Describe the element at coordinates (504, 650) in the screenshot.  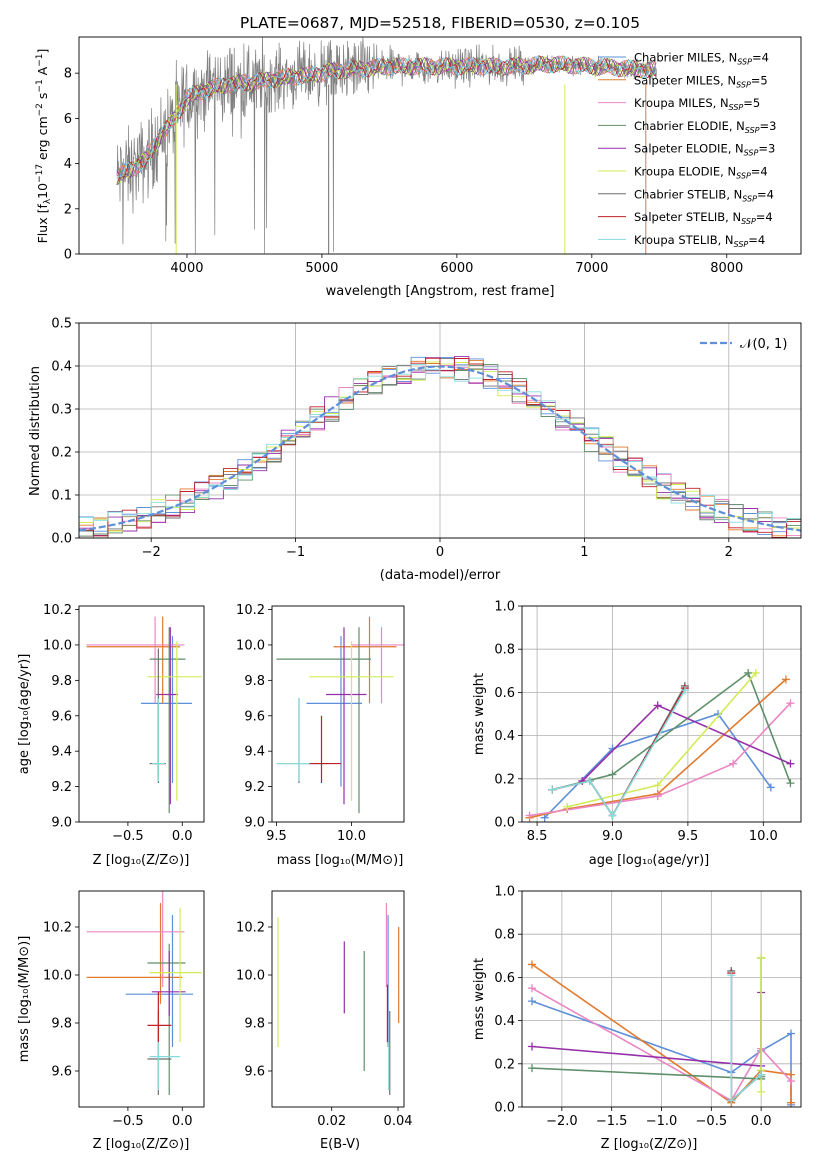
I see `weight-vs-age-ytick-label-4: 0.8` at that location.